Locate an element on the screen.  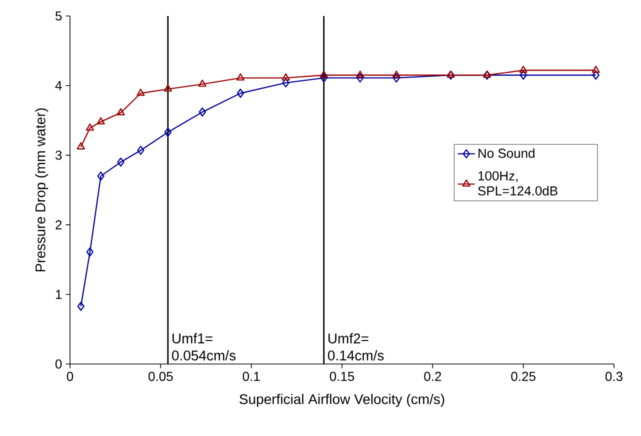
y-tick-label: 1 is located at coordinates (59, 294).